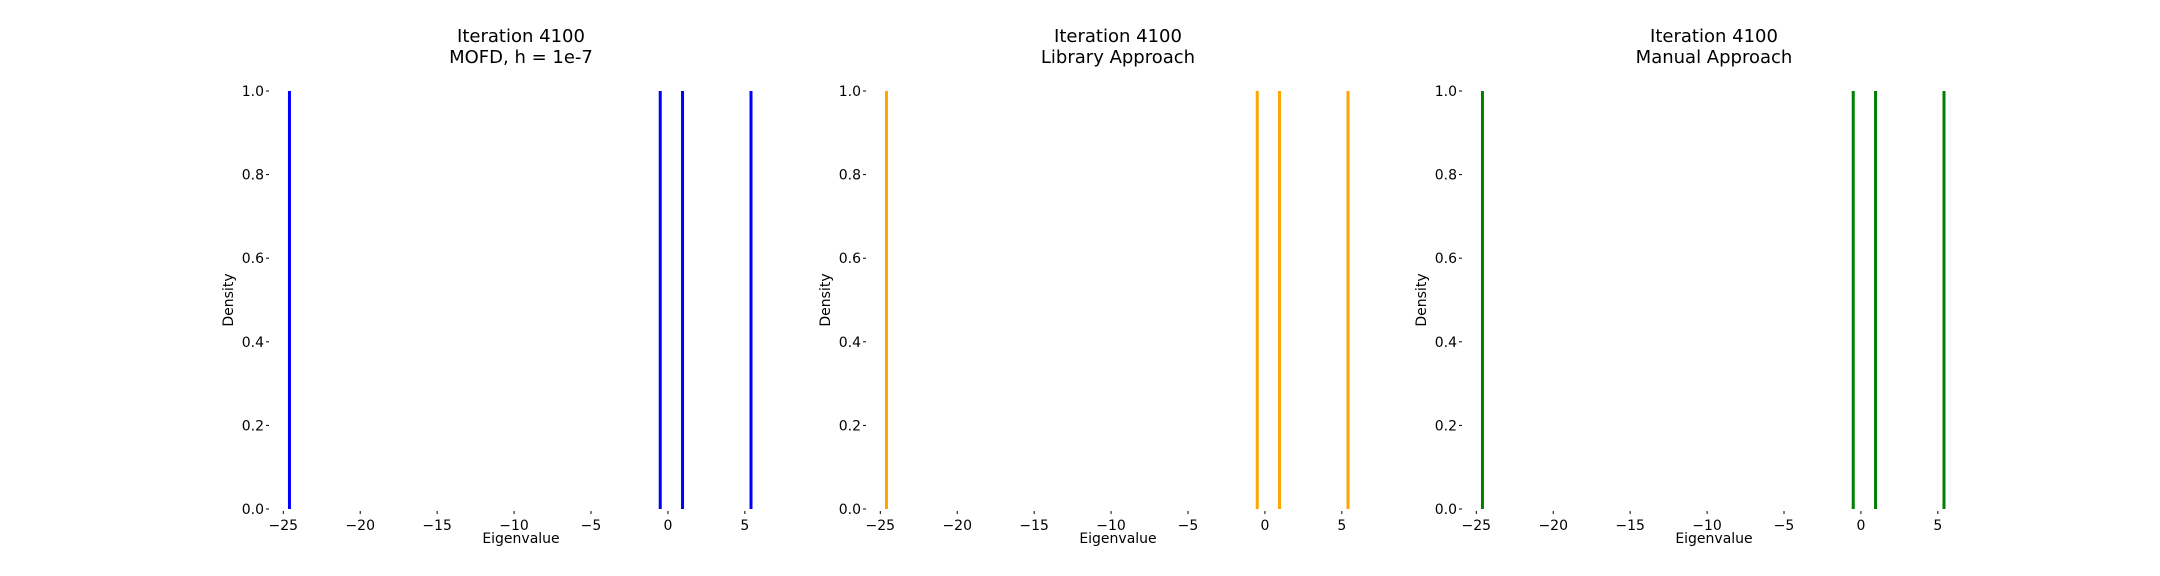 The height and width of the screenshot is (576, 2160). I want to click on chart-title-line-2: Library Approach, so click(1118, 57).